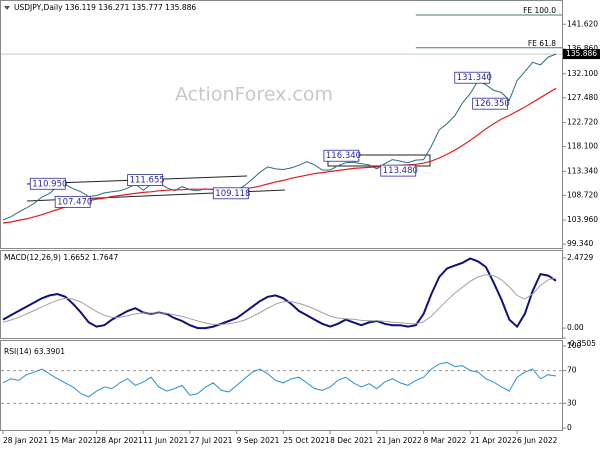  I want to click on level-label: 107.470, so click(74, 202).